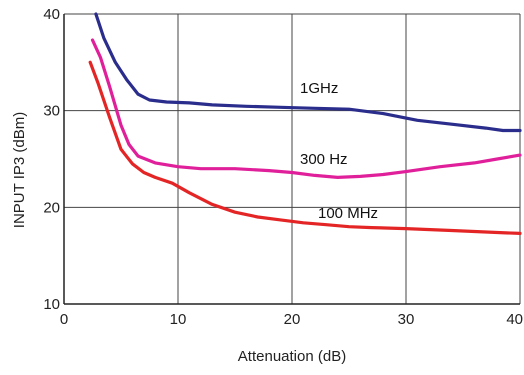  Describe the element at coordinates (292, 319) in the screenshot. I see `x-tick-label: 20` at that location.